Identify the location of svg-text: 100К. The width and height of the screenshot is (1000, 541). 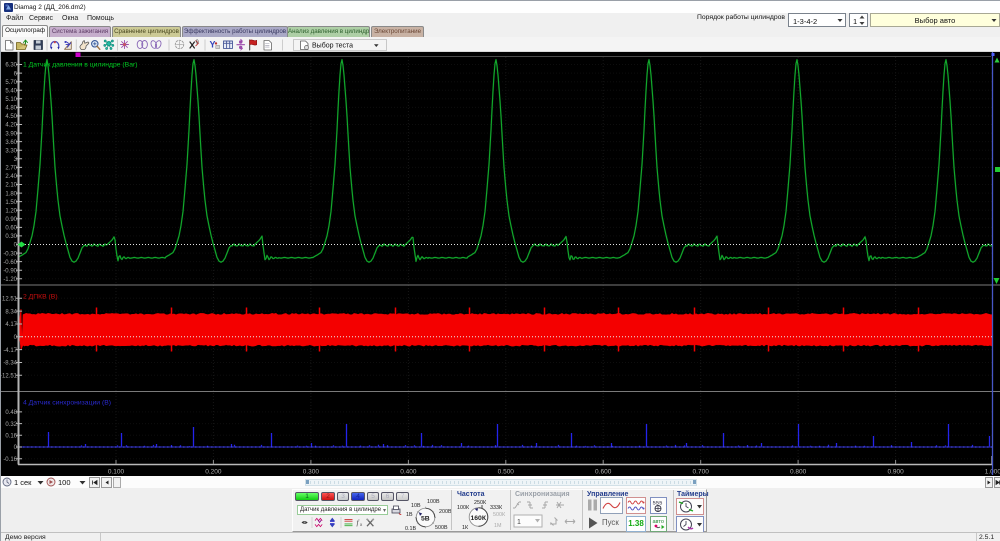
(463, 508).